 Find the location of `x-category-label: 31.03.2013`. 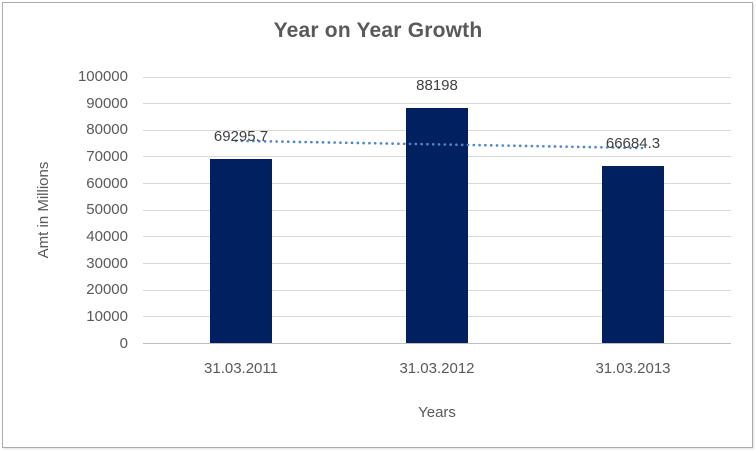

x-category-label: 31.03.2013 is located at coordinates (633, 368).